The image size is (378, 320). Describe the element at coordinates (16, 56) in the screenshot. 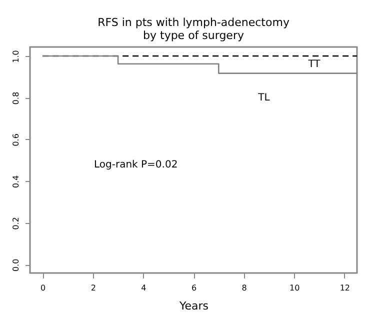

I see `y-tick-label: 1.0` at that location.